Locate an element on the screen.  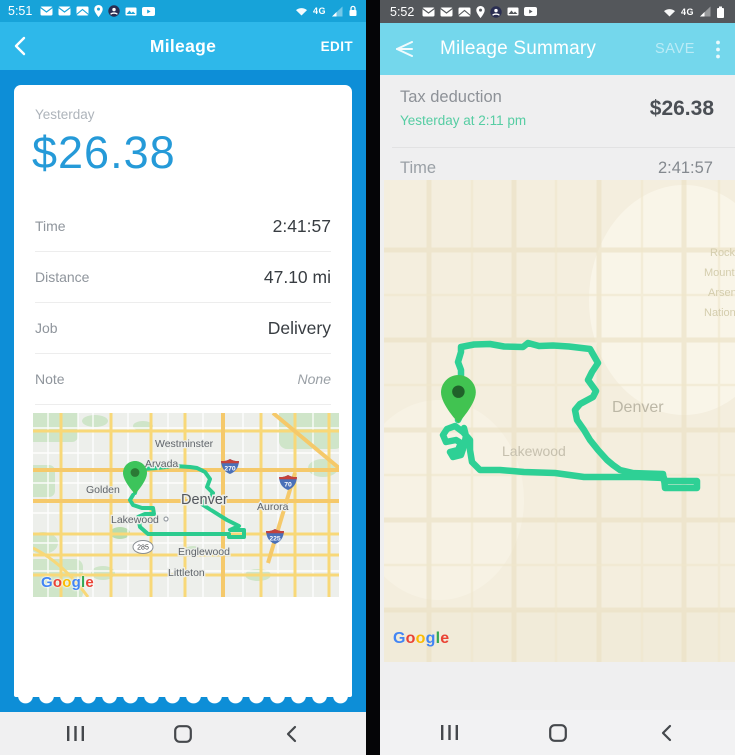
left-header: Mileage EDIT is located at coordinates (183, 46).